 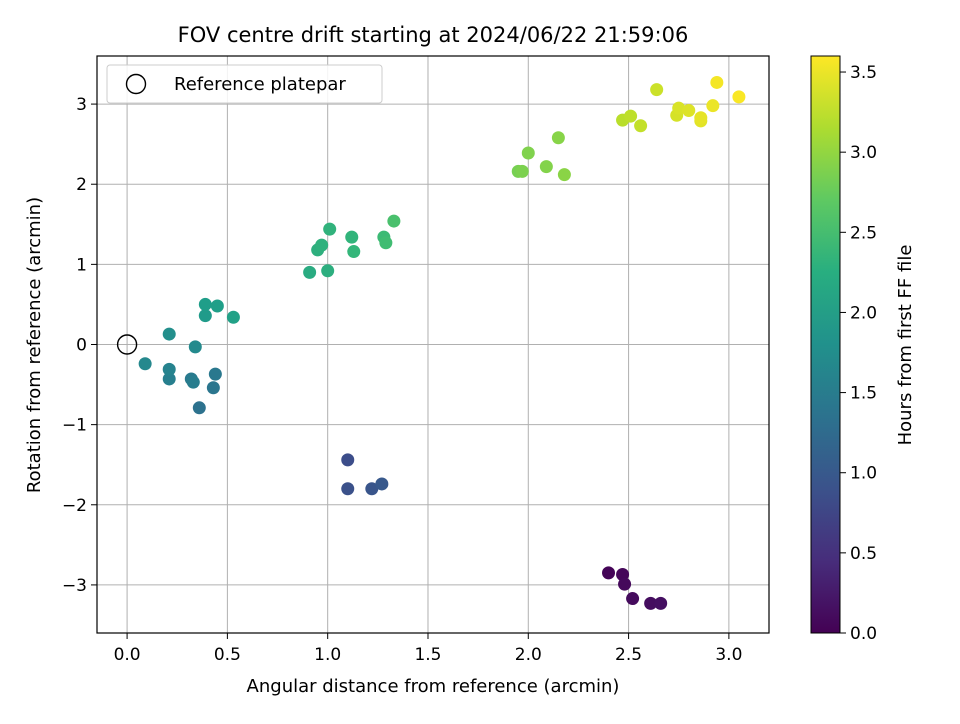 What do you see at coordinates (327, 655) in the screenshot?
I see `x-tick-label: 1.0` at bounding box center [327, 655].